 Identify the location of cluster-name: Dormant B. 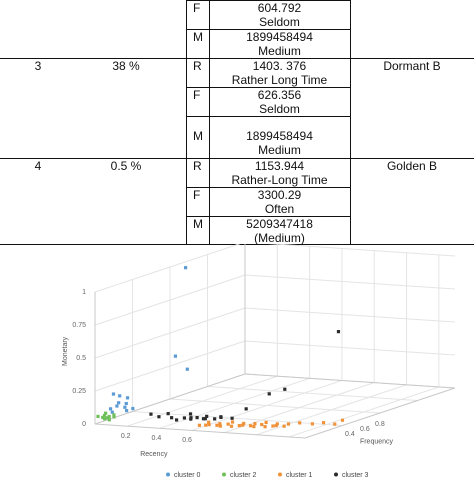
(412, 66).